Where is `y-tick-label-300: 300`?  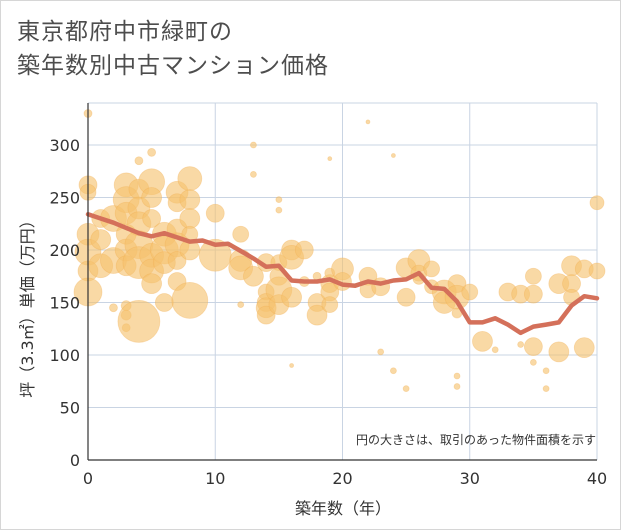 y-tick-label-300: 300 is located at coordinates (64, 145).